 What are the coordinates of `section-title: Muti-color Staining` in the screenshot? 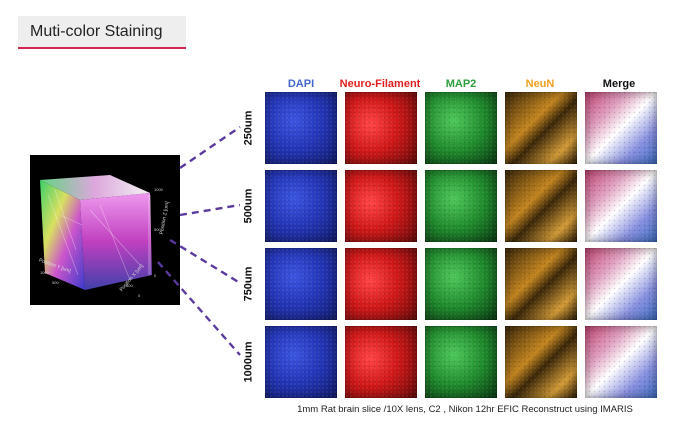 It's located at (102, 32).